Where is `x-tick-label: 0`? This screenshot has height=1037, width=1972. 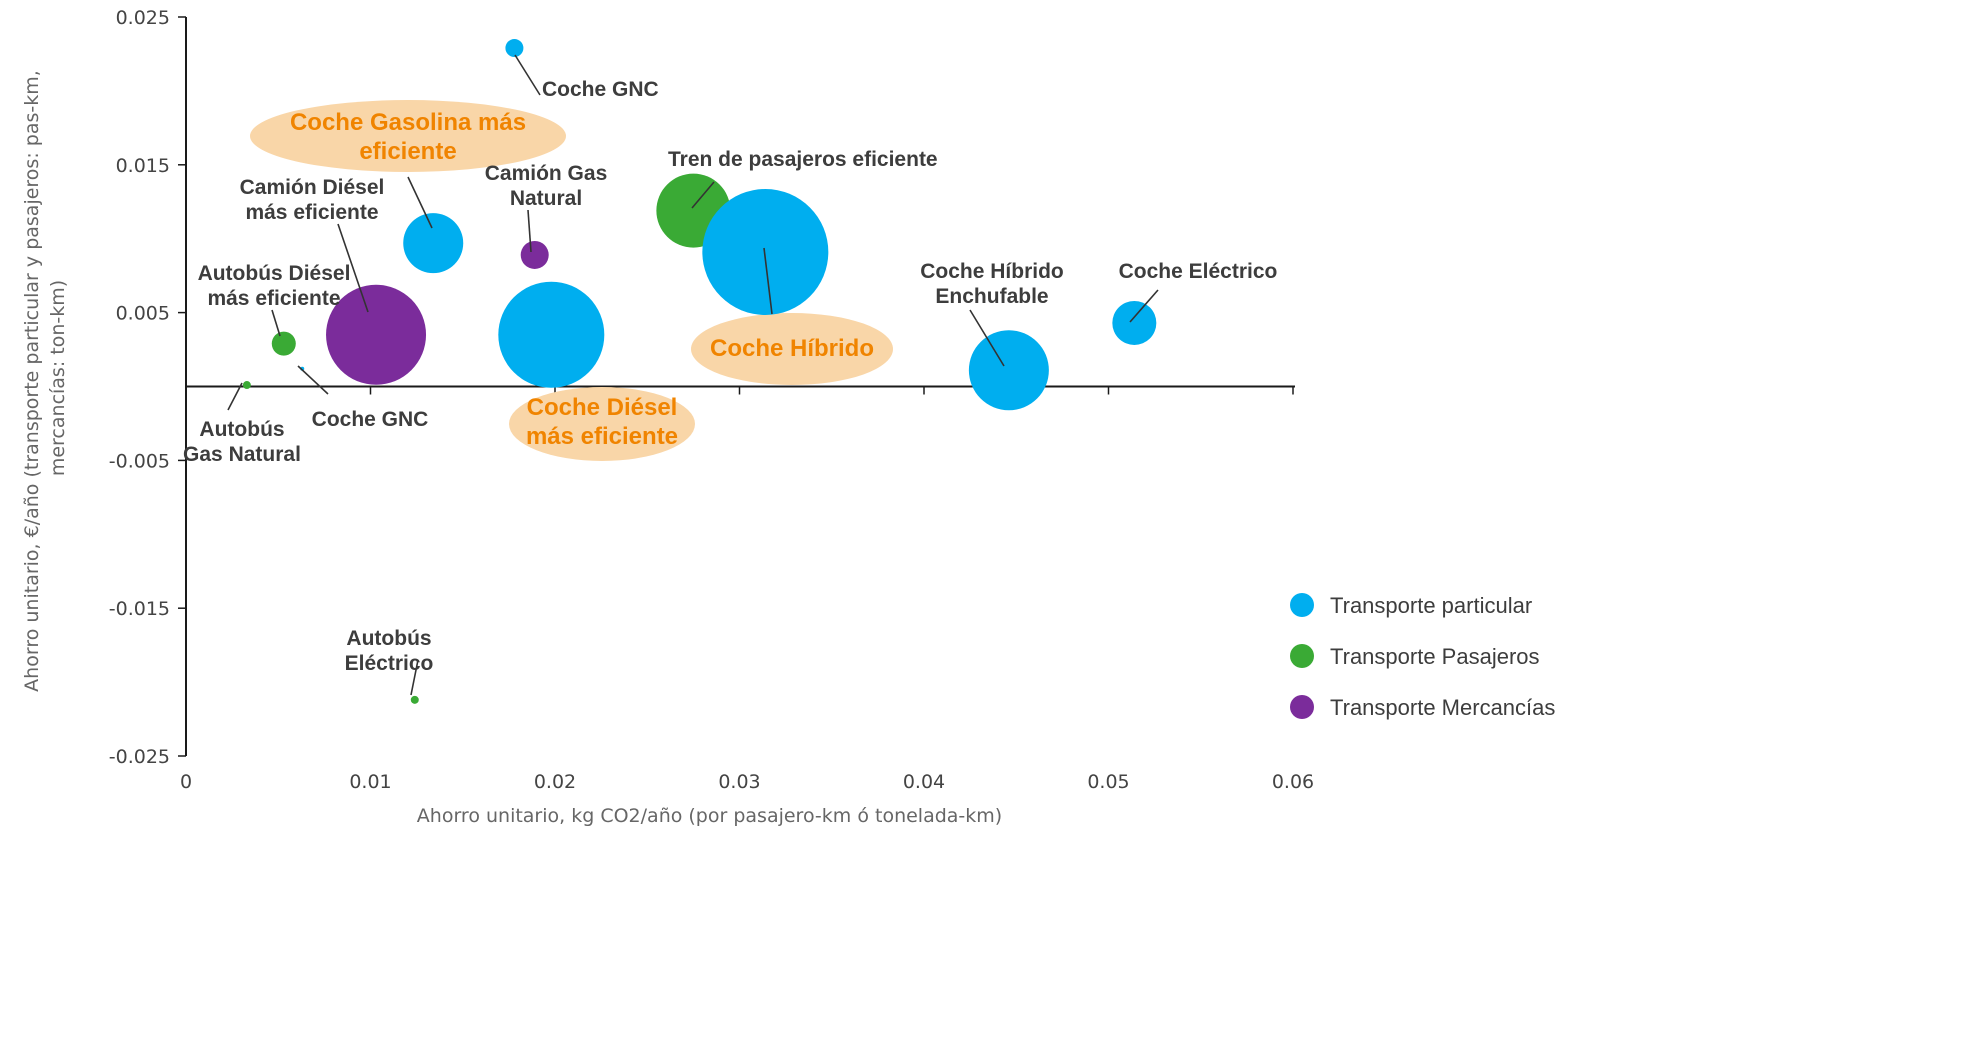 x-tick-label: 0 is located at coordinates (186, 782).